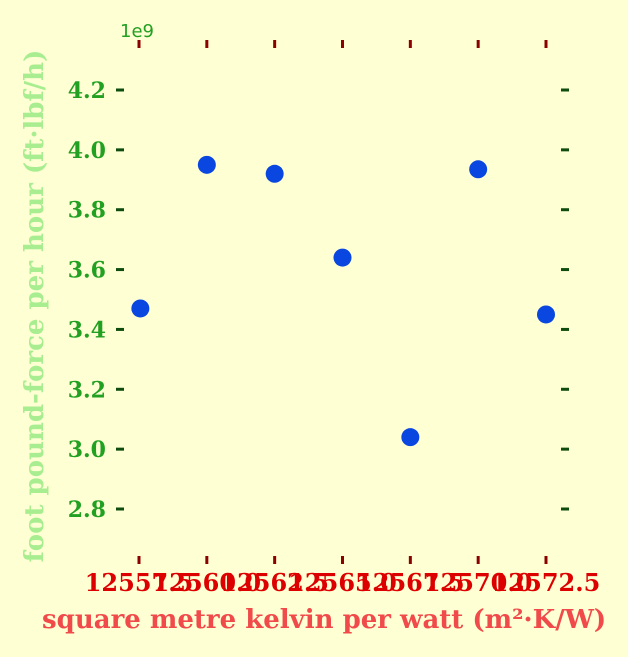 The width and height of the screenshot is (628, 657). I want to click on y-tick-label: 3.0, so click(87, 450).